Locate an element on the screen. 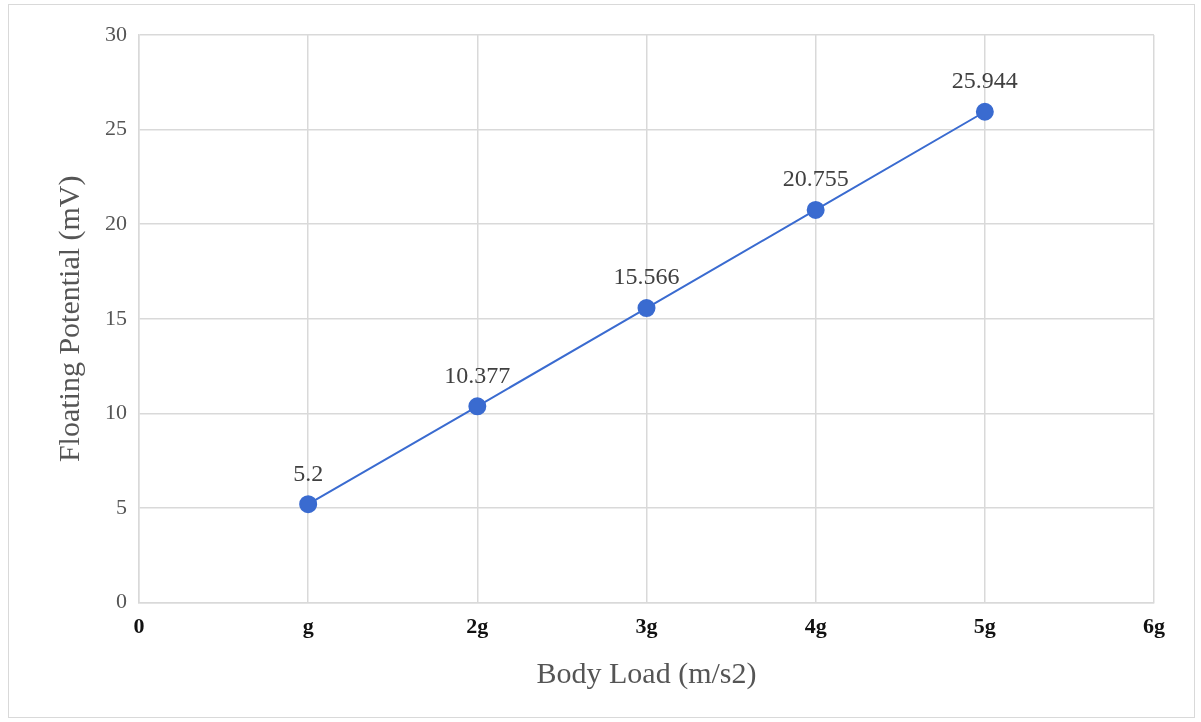 This screenshot has height=722, width=1201. x-tick-label: 3g is located at coordinates (646, 626).